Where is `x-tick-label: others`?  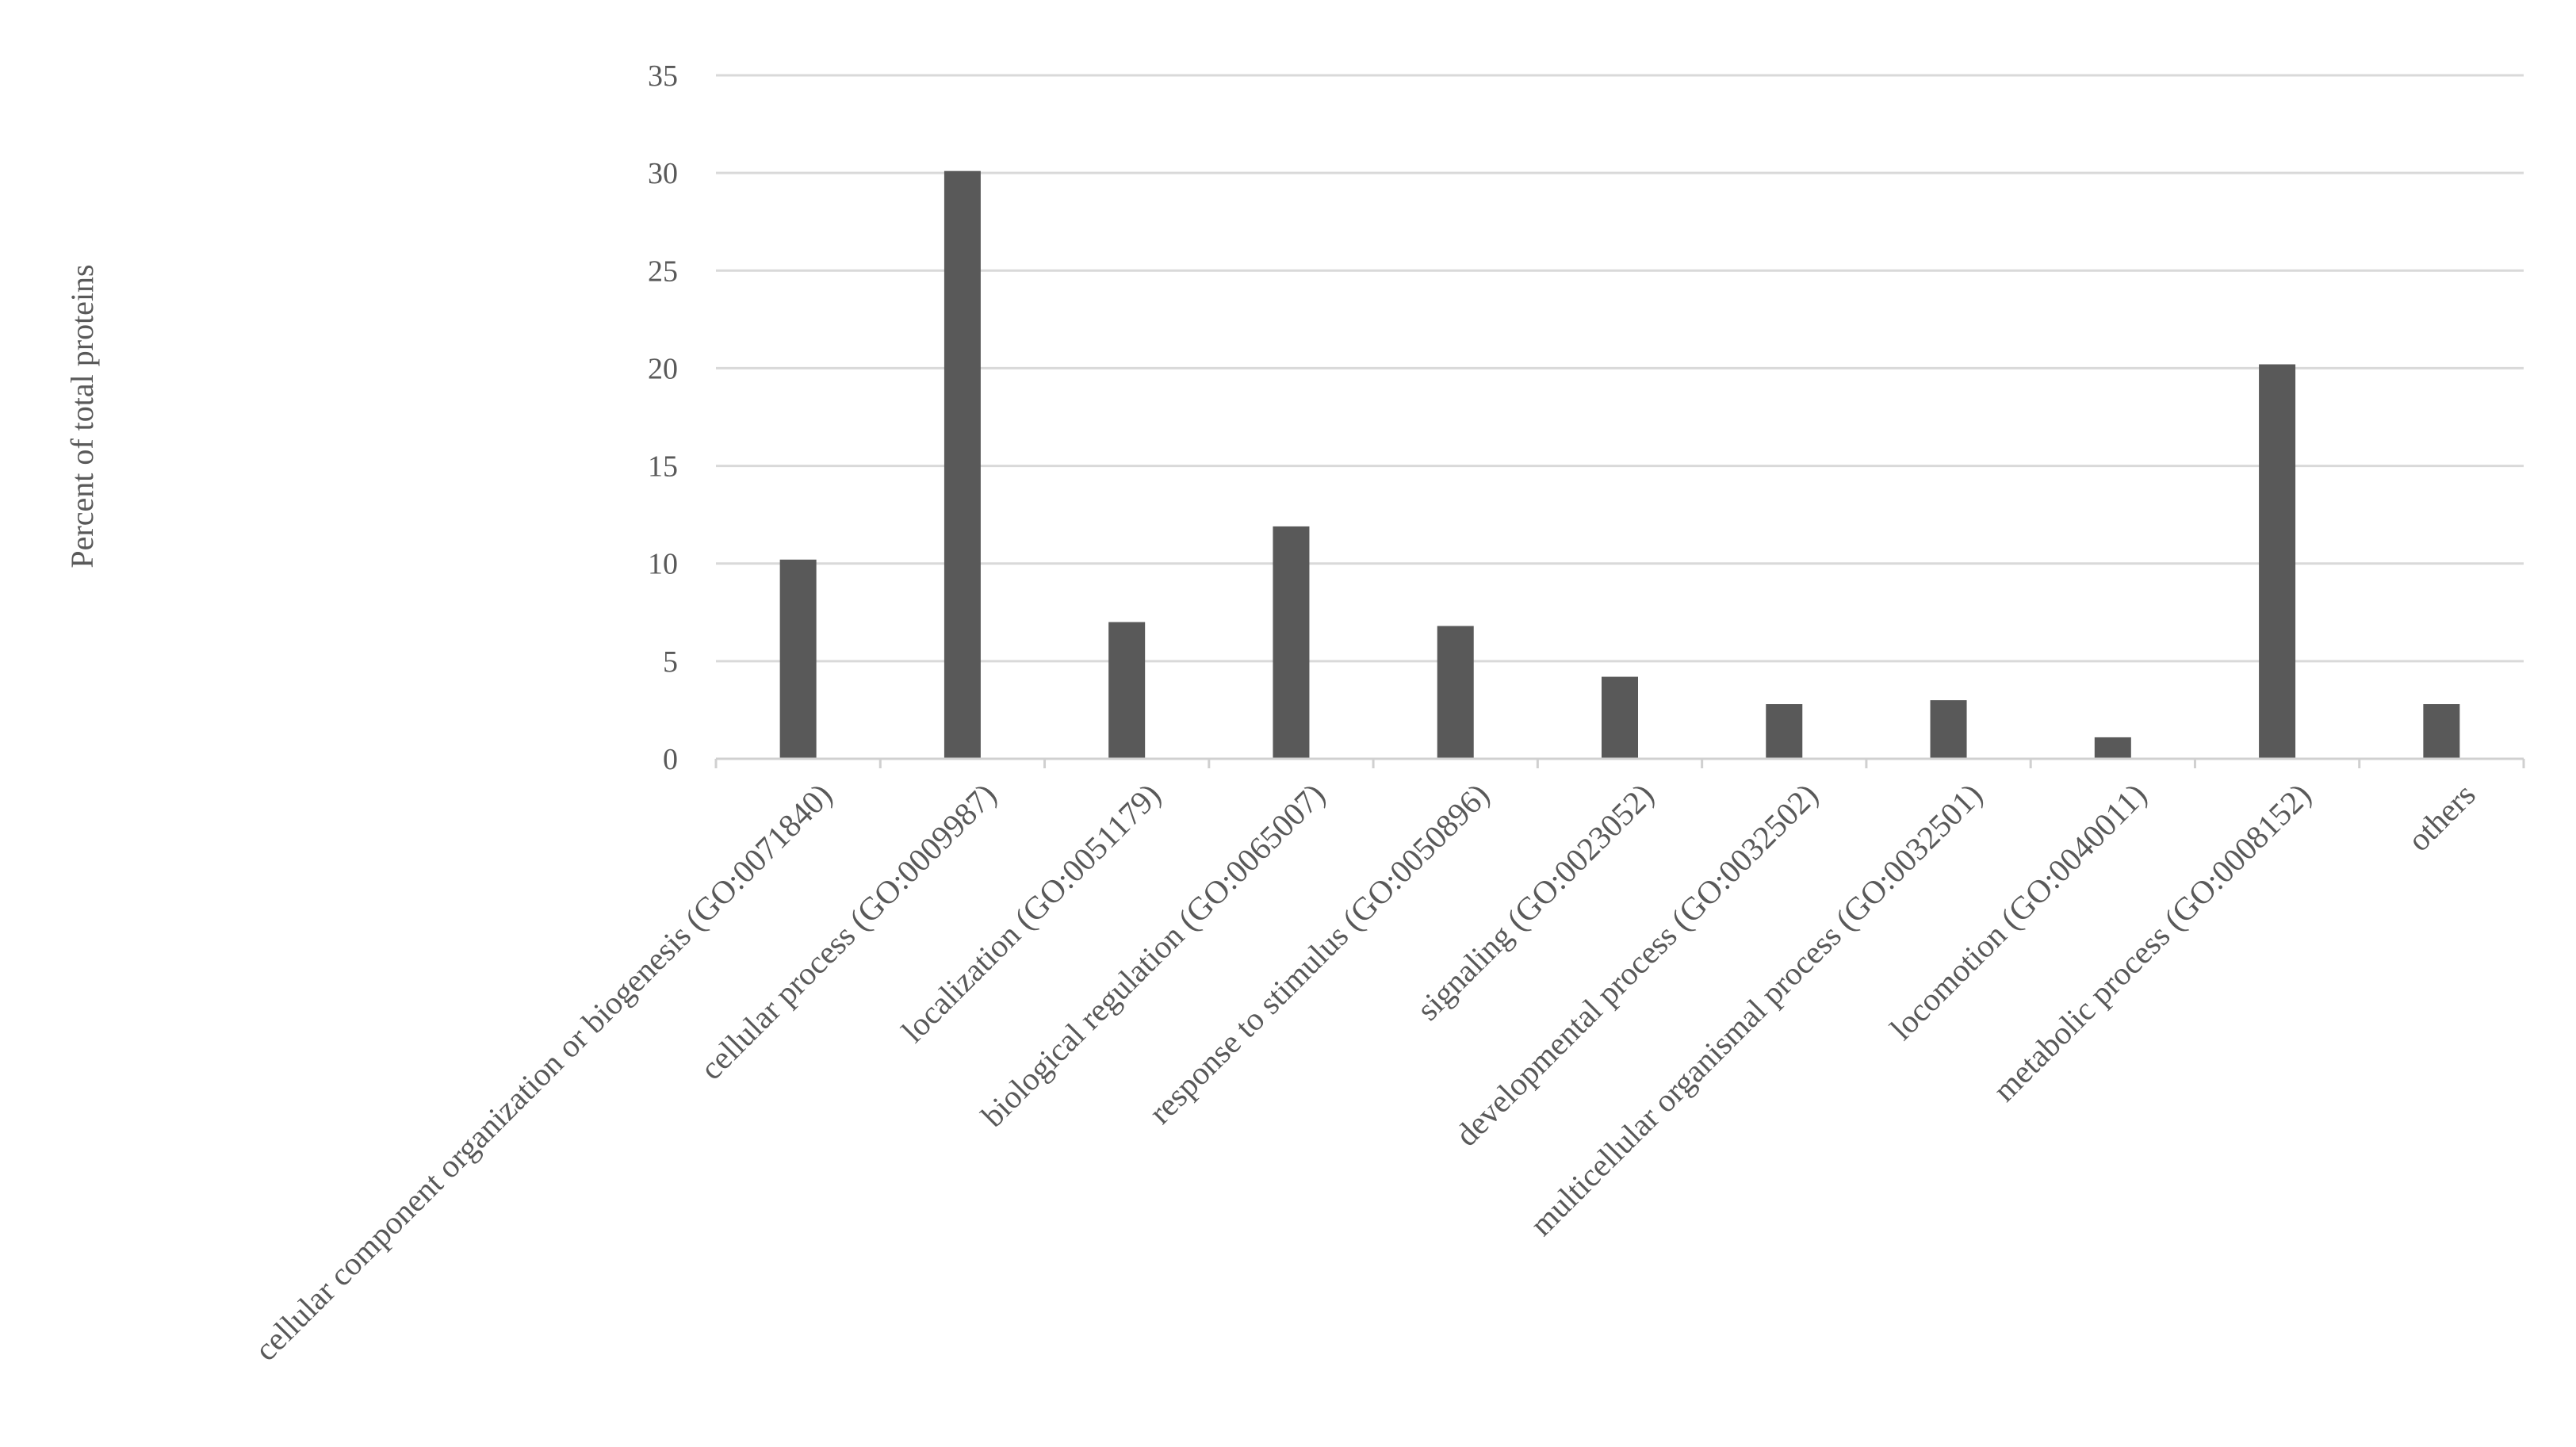
x-tick-label: others is located at coordinates (2441, 817).